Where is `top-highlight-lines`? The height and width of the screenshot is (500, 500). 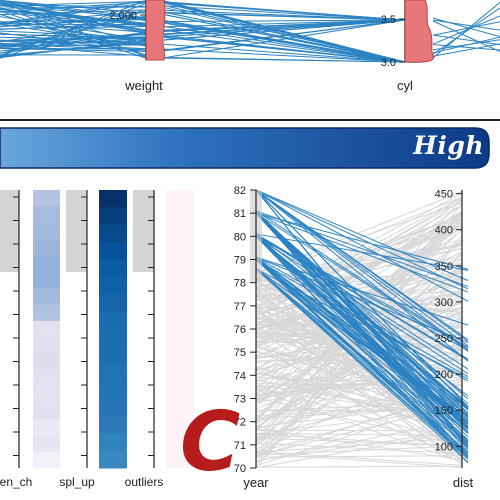 top-highlight-lines is located at coordinates (250, 31).